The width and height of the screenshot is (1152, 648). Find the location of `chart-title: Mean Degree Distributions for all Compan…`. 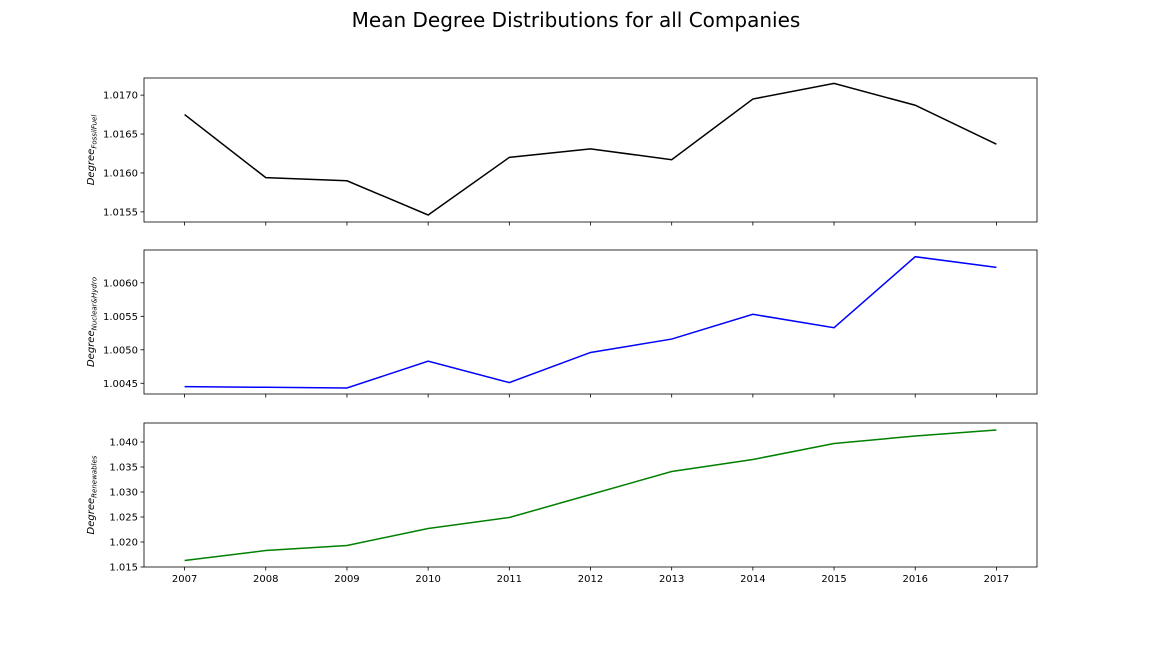

chart-title: Mean Degree Distributions for all Compan… is located at coordinates (576, 20).